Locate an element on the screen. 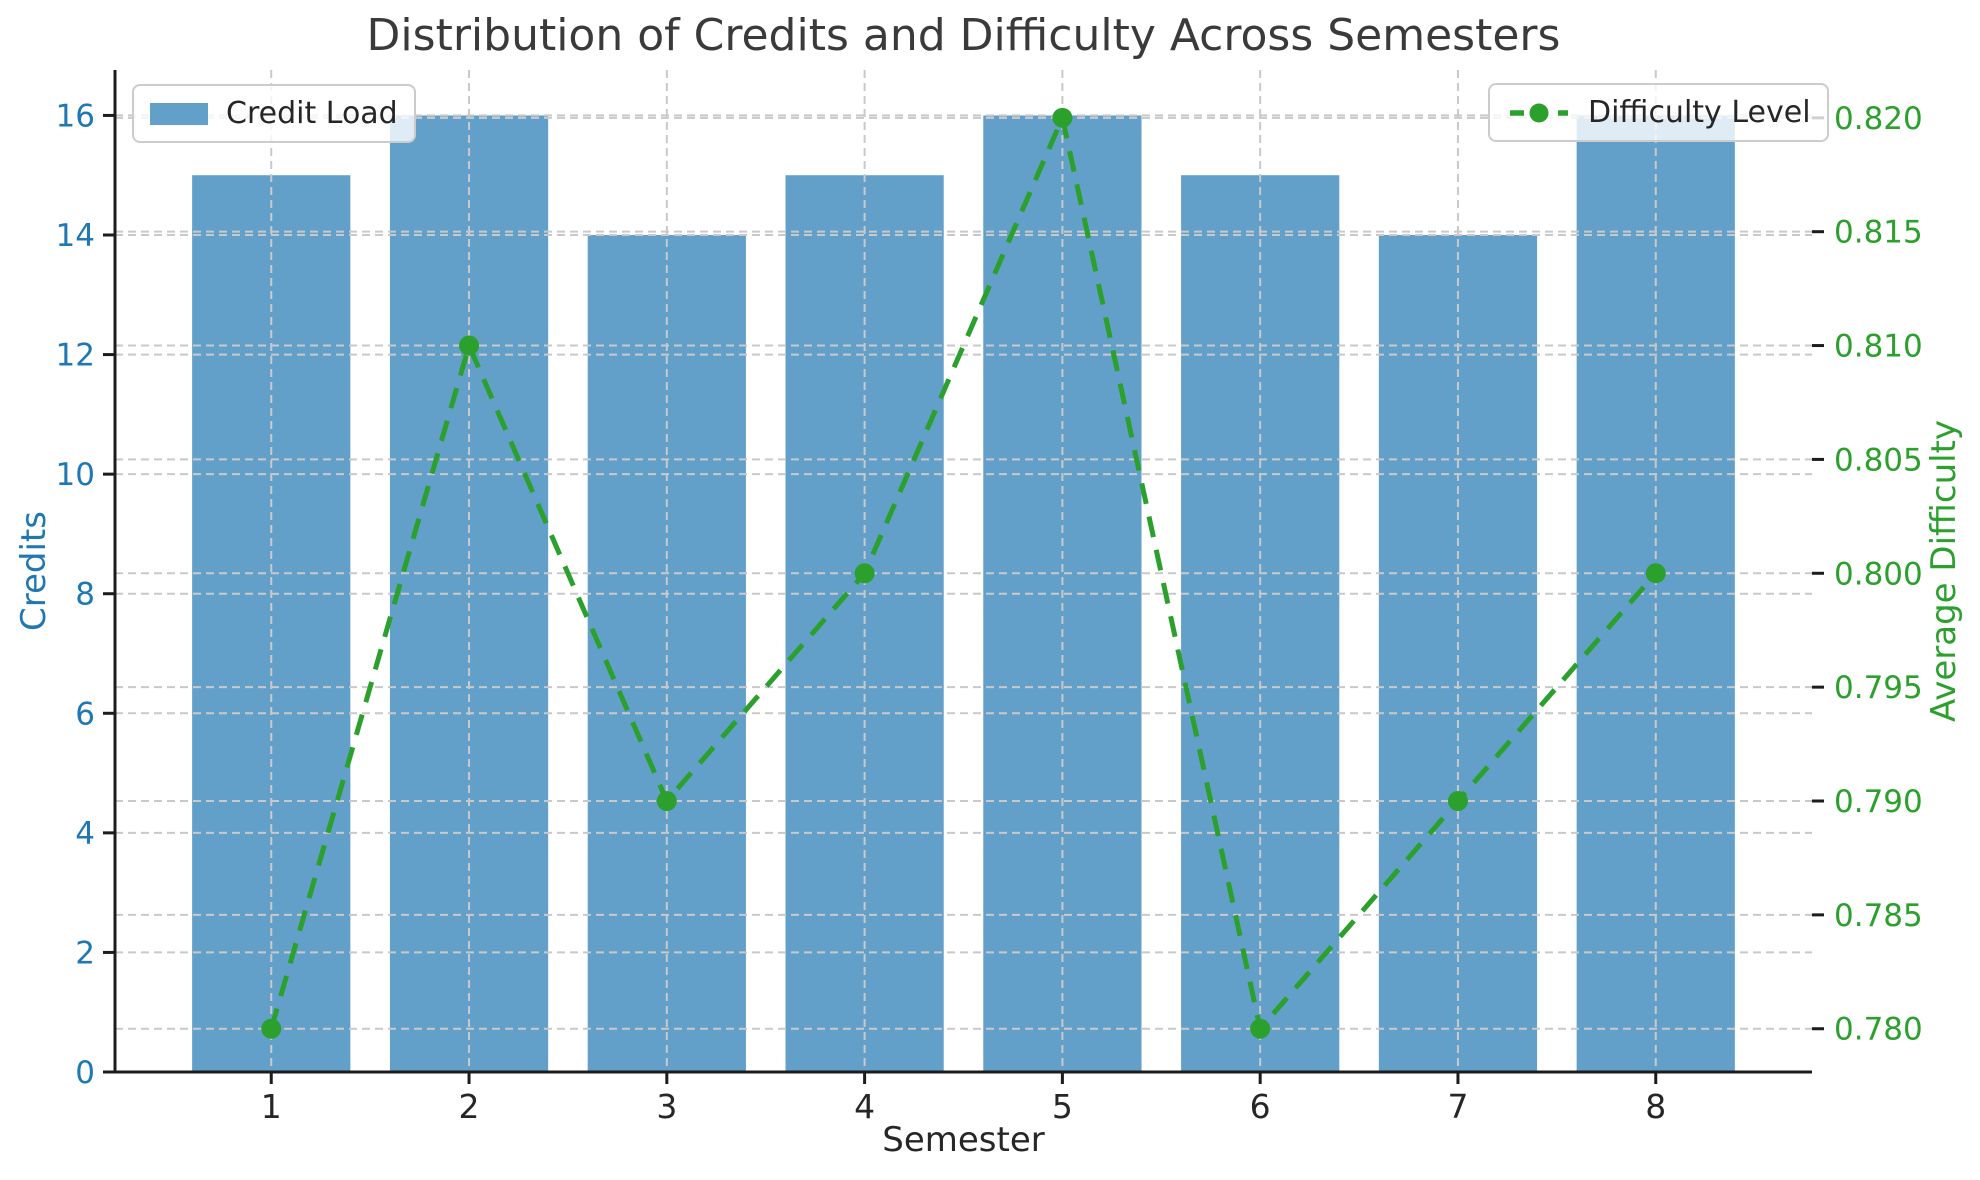 Image resolution: width=1980 pixels, height=1180 pixels. left-tick-label: 12 is located at coordinates (75, 356).